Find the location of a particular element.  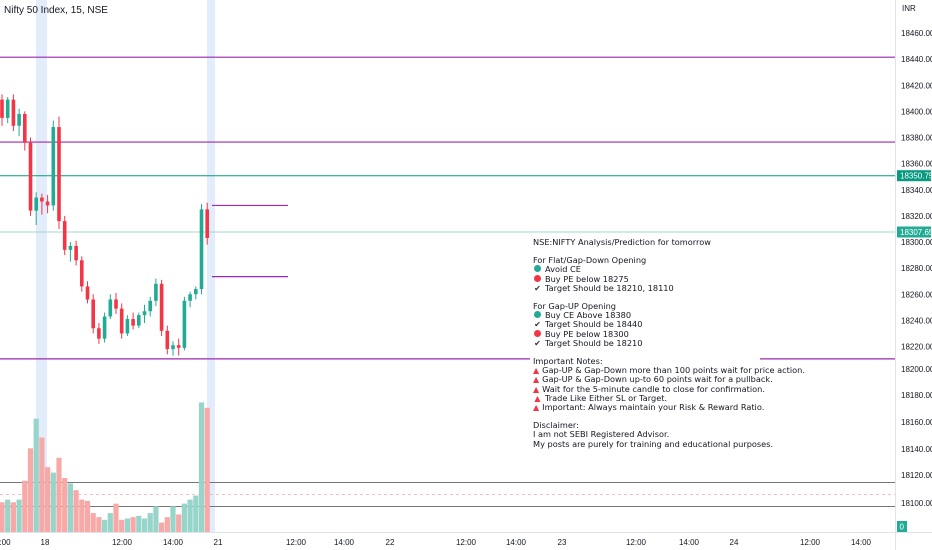

gapup-item: ✔ Target Should be 18210 is located at coordinates (588, 342).